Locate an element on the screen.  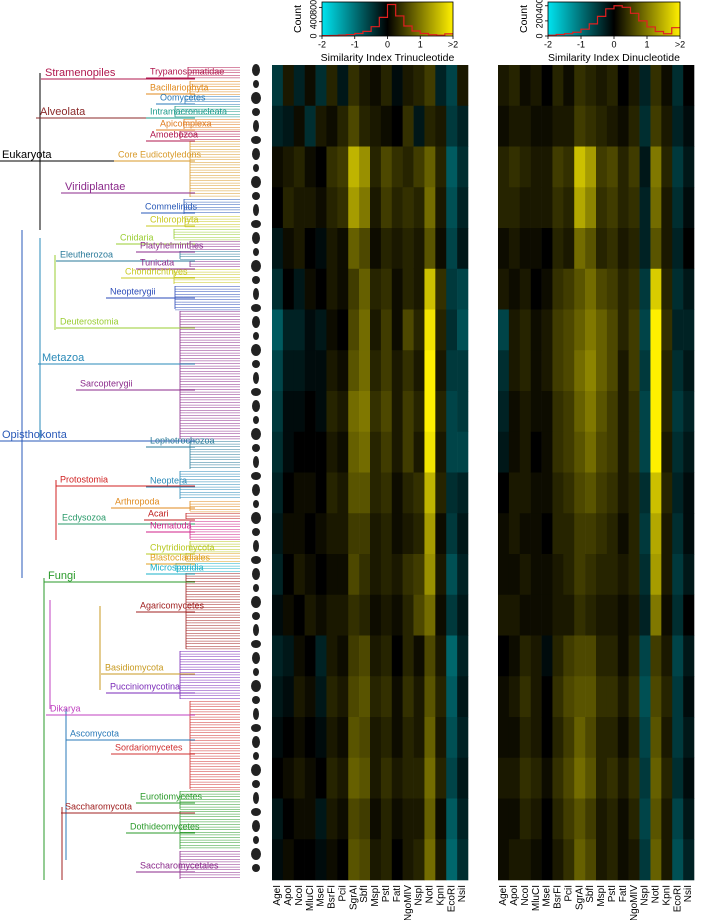
clade-label: Oomycetes is located at coordinates (183, 97).